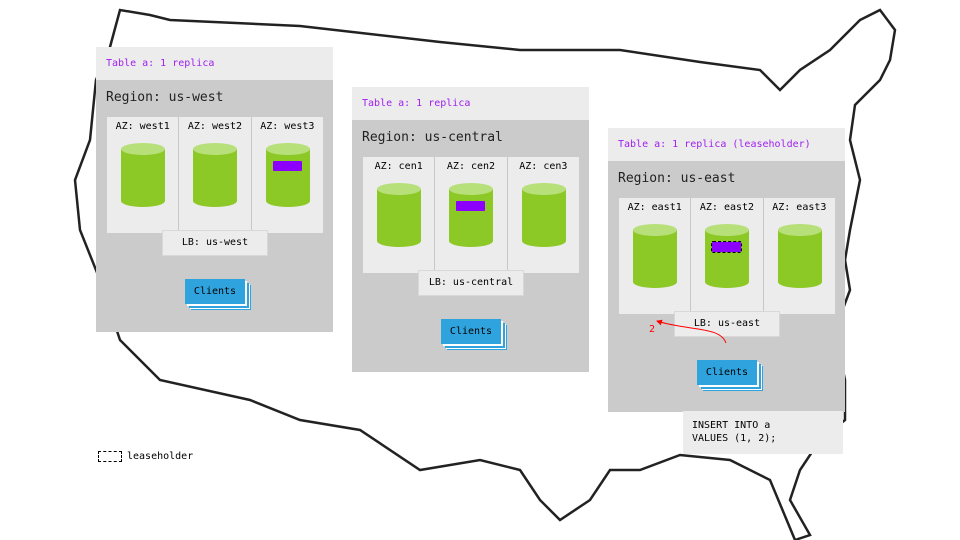 The width and height of the screenshot is (960, 540). I want to click on az-cen2: AZ: cen2, so click(471, 215).